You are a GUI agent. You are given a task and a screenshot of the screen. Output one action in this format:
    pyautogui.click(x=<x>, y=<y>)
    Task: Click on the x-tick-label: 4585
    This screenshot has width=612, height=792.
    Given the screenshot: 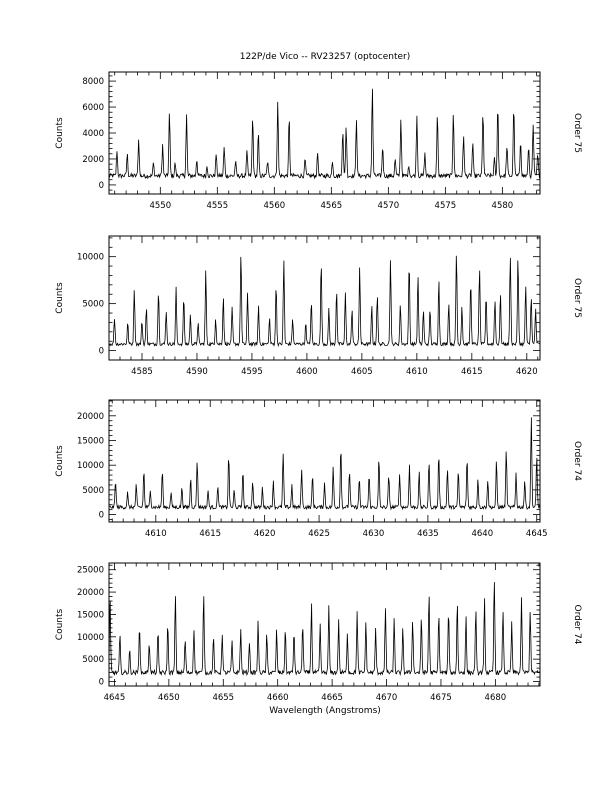 What is the action you would take?
    pyautogui.click(x=142, y=372)
    